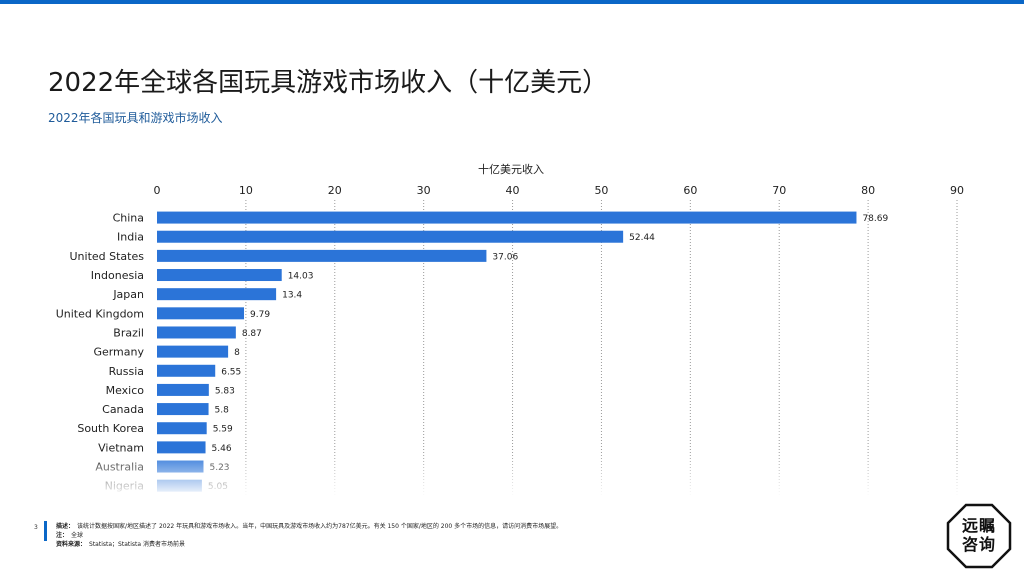  What do you see at coordinates (252, 334) in the screenshot?
I see `value-label: 8.87` at bounding box center [252, 334].